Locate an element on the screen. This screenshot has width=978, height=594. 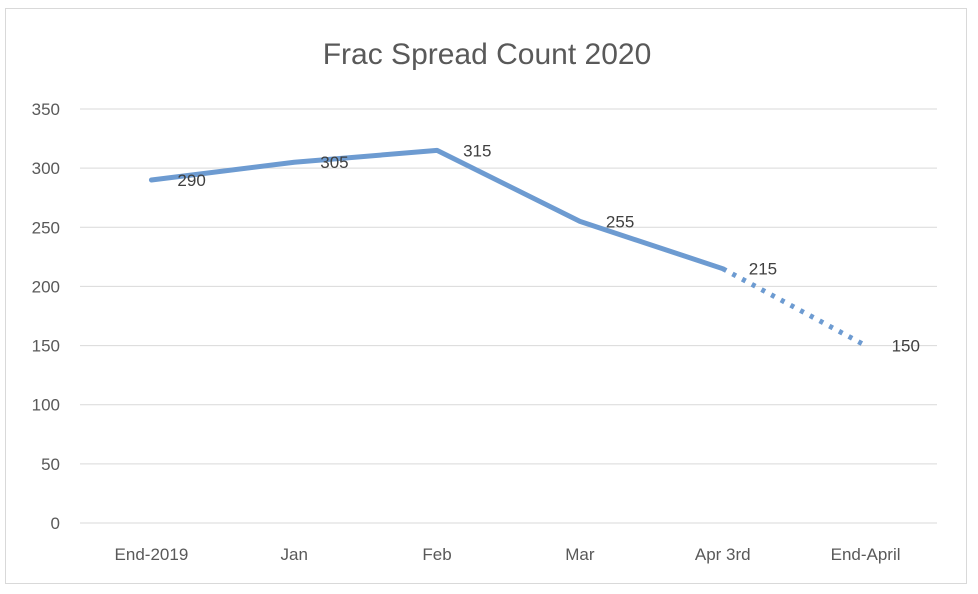
y-tick-label: 0 is located at coordinates (55, 523).